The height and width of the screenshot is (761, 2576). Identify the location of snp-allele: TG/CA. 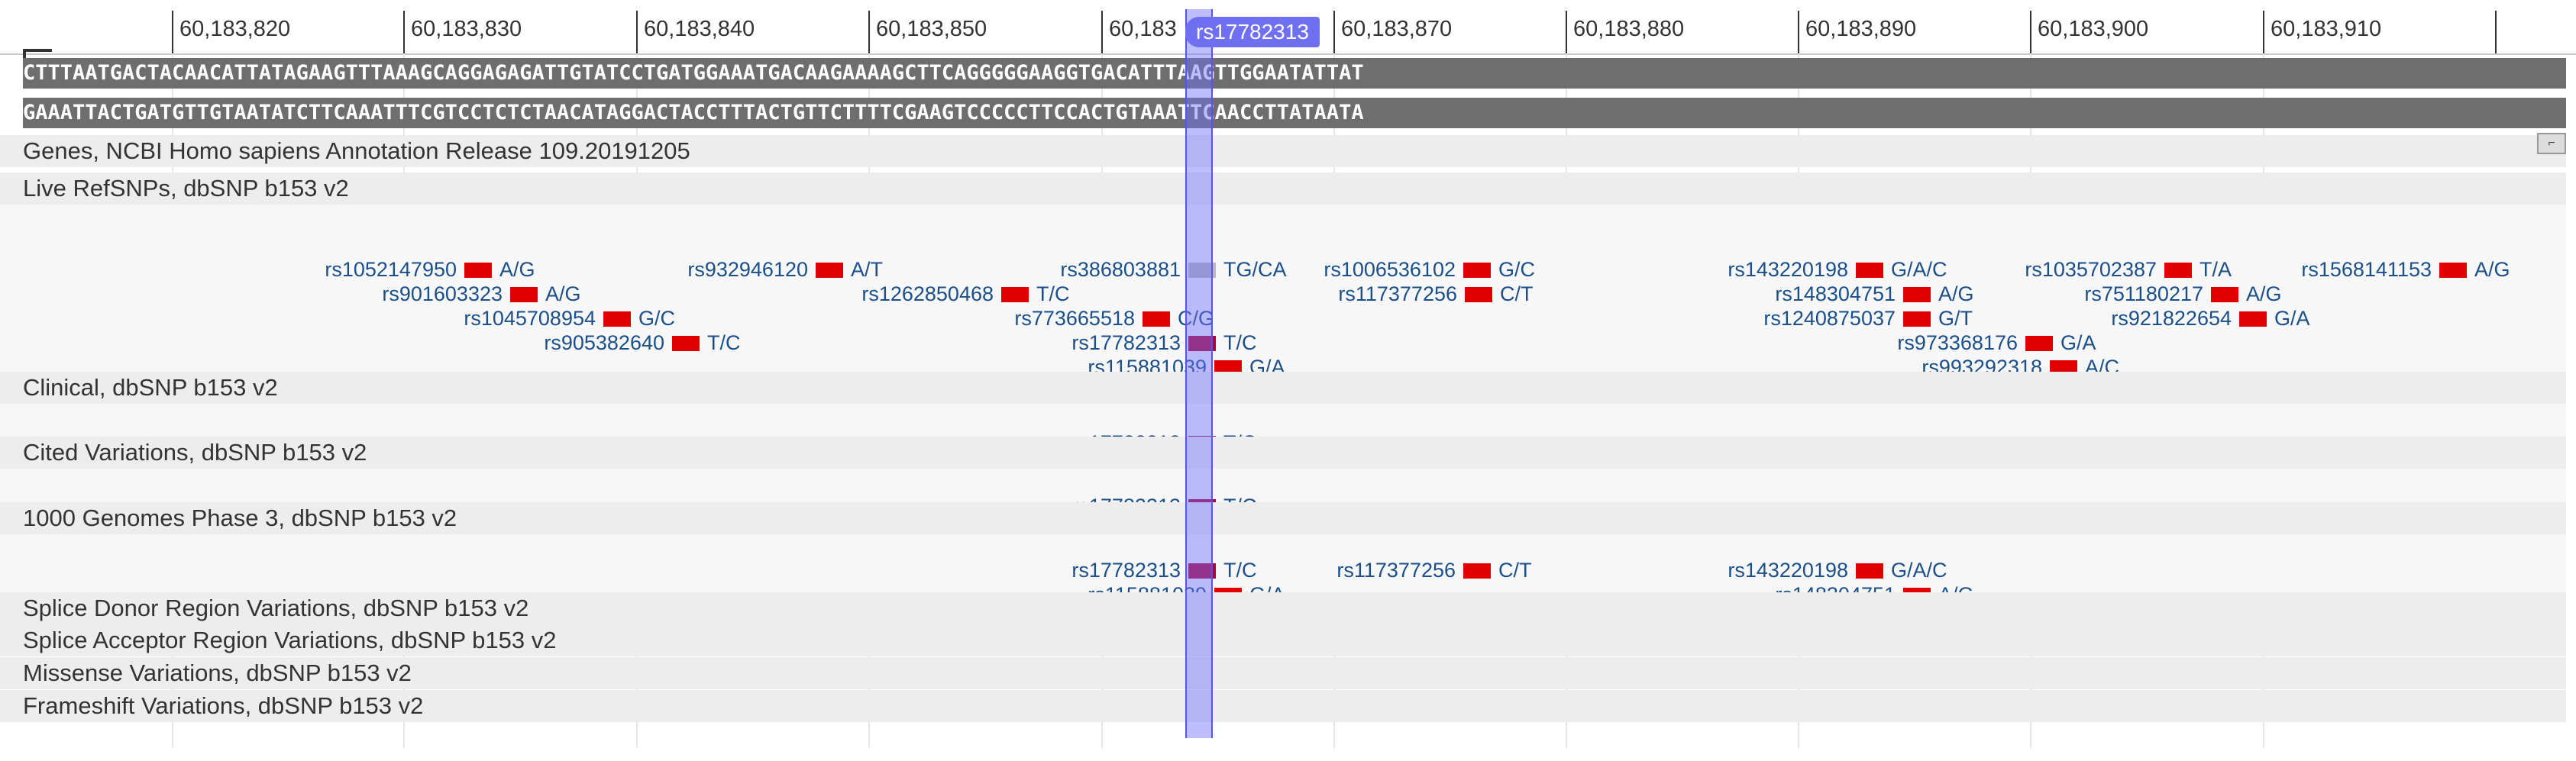
(1255, 269).